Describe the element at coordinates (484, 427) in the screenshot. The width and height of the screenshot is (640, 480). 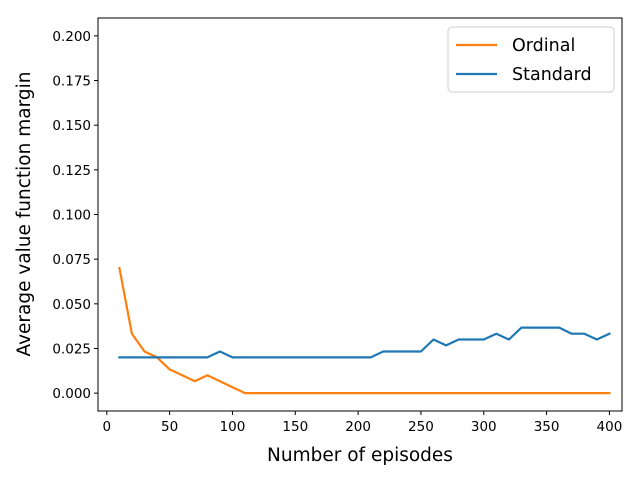
I see `x-tick-label: 300` at that location.